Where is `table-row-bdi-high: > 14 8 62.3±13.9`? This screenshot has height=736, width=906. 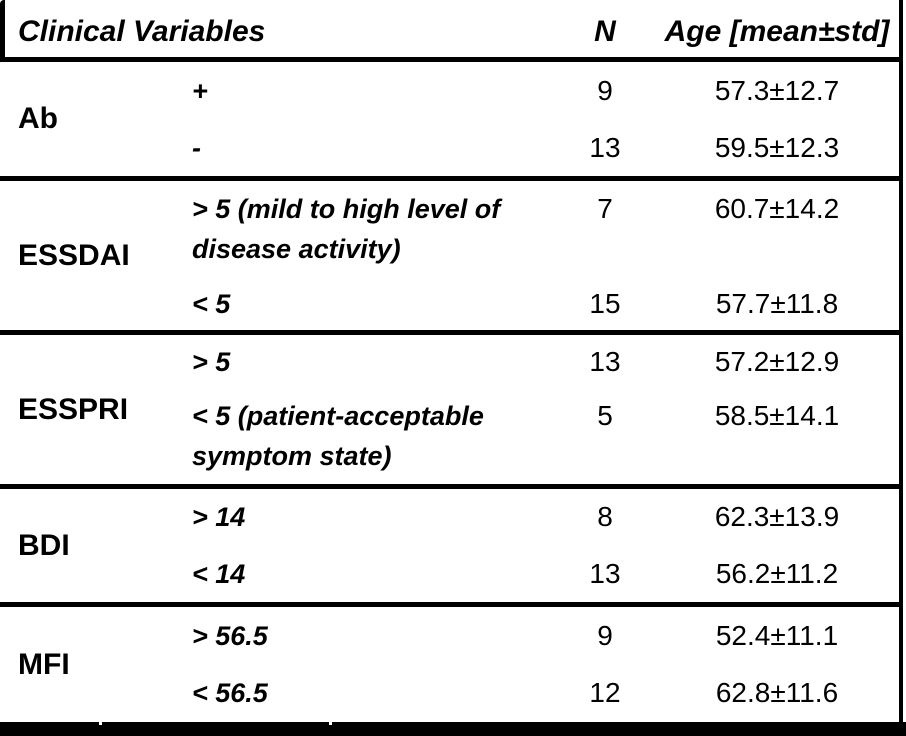
table-row-bdi-high: > 14 8 62.3±13.9 is located at coordinates (543, 517).